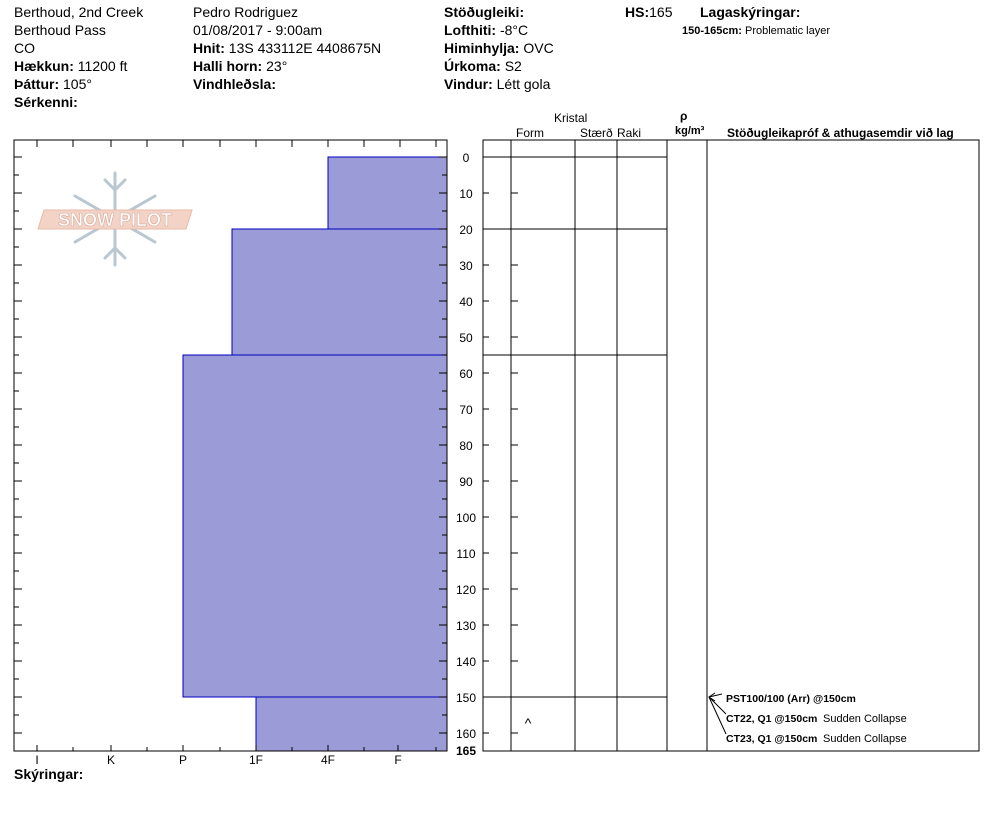  I want to click on notes-label: Skýringar:, so click(49, 774).